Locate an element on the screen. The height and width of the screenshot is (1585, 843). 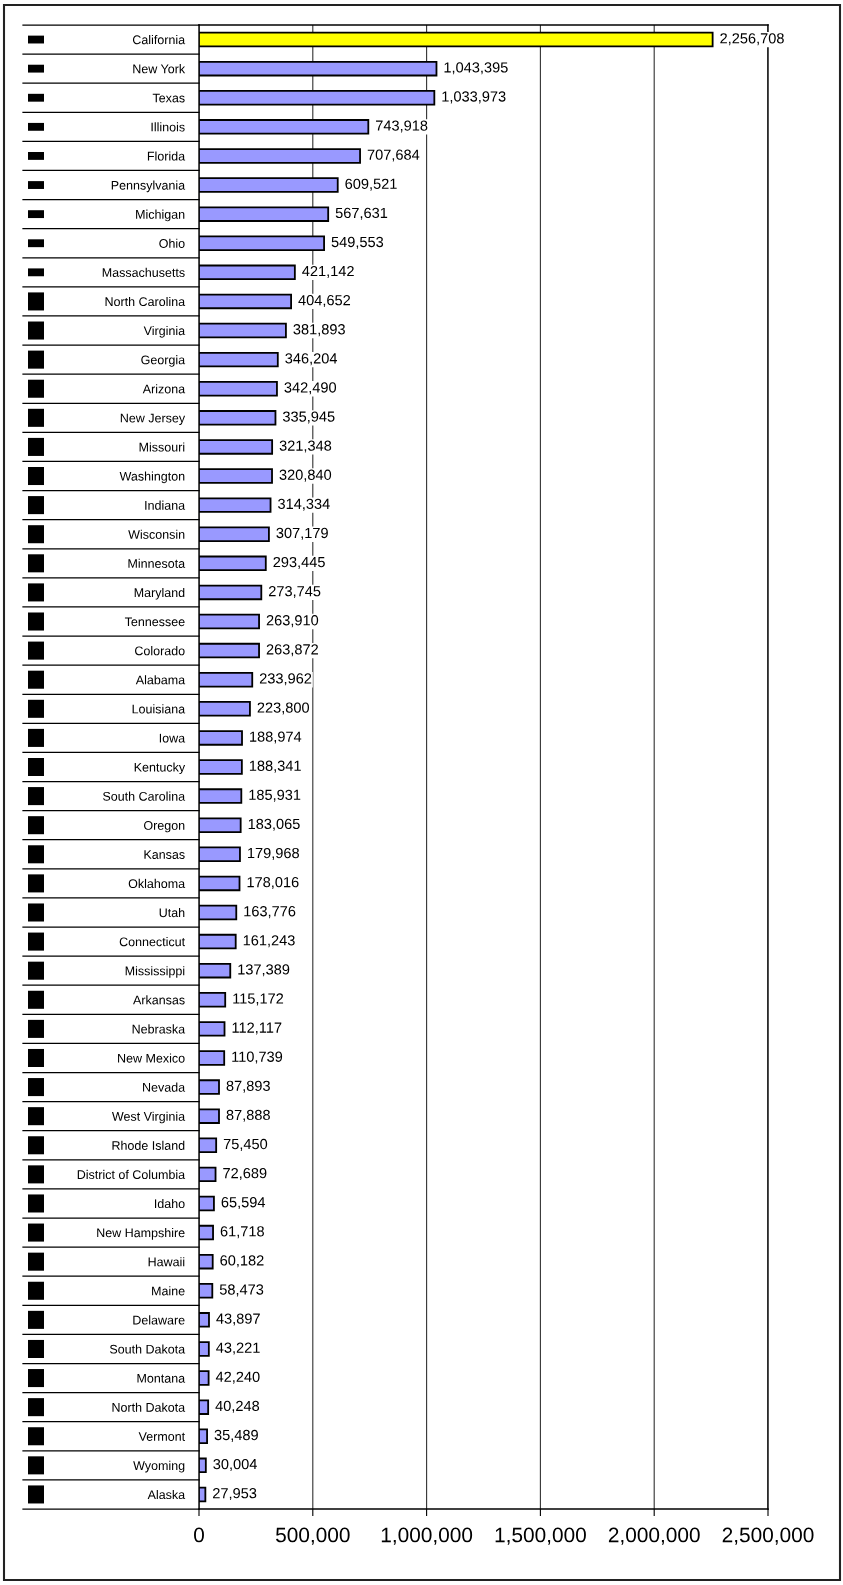
y-tick-label: Iowa is located at coordinates (172, 738).